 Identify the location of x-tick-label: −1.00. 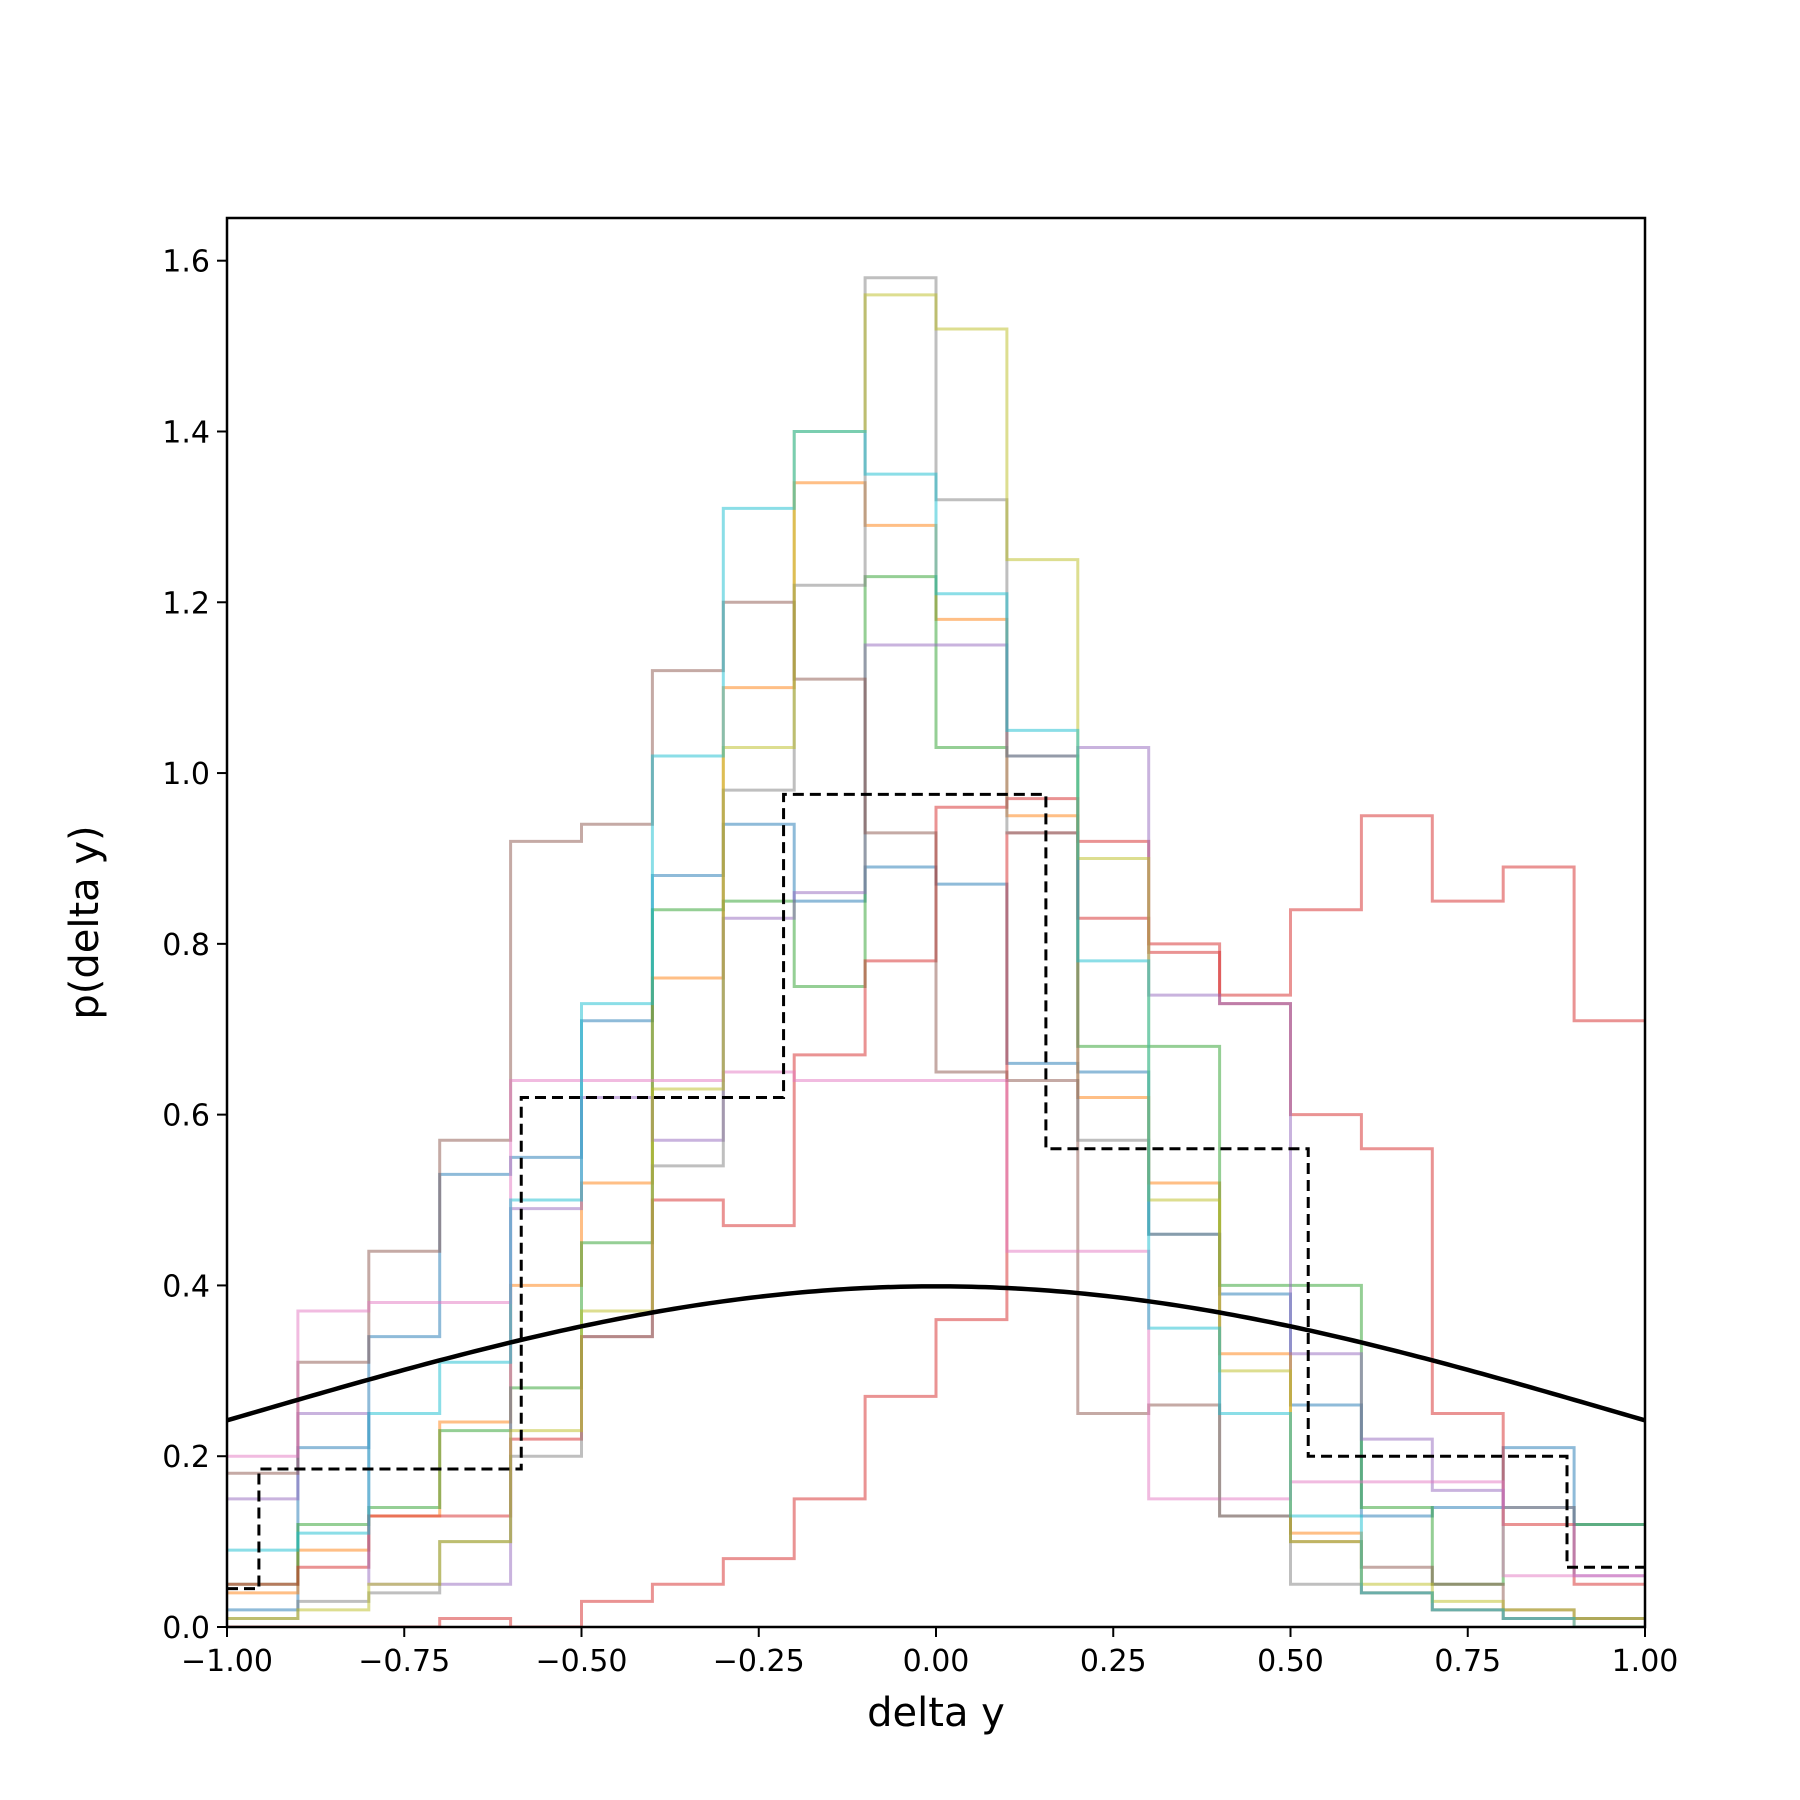
(227, 1661).